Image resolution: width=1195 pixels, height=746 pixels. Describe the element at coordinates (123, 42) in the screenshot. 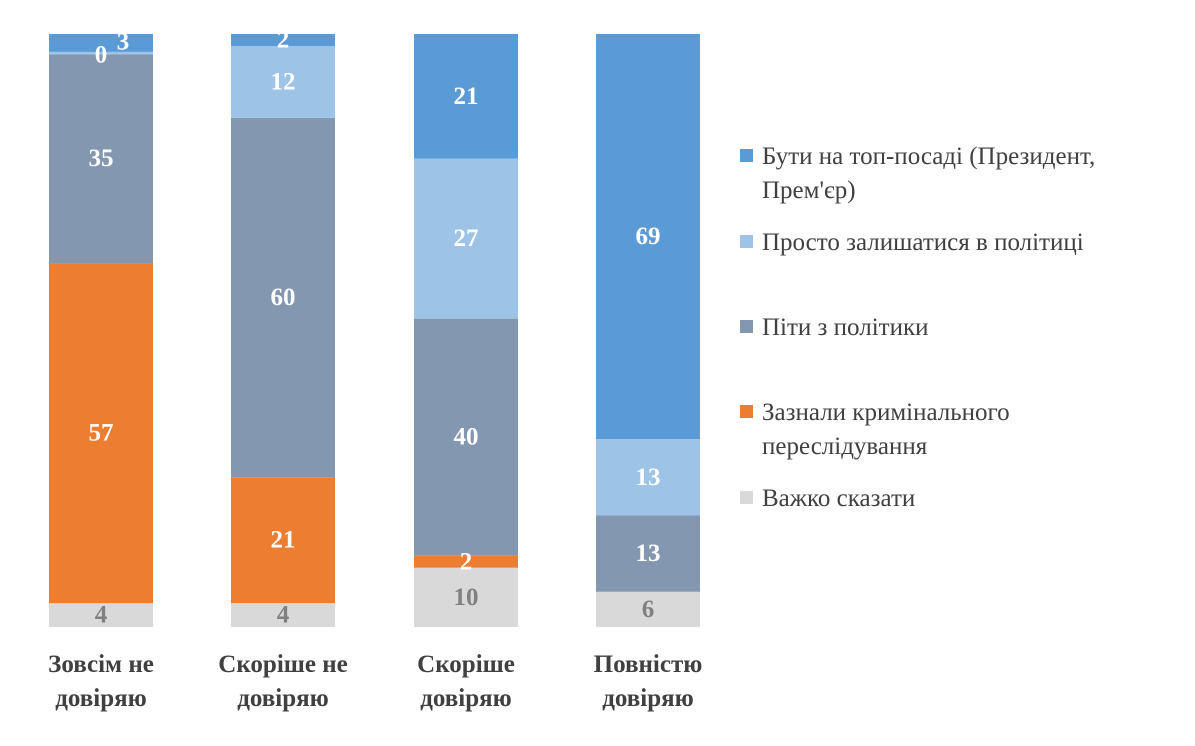

I see `value-label-0-4: 3` at that location.